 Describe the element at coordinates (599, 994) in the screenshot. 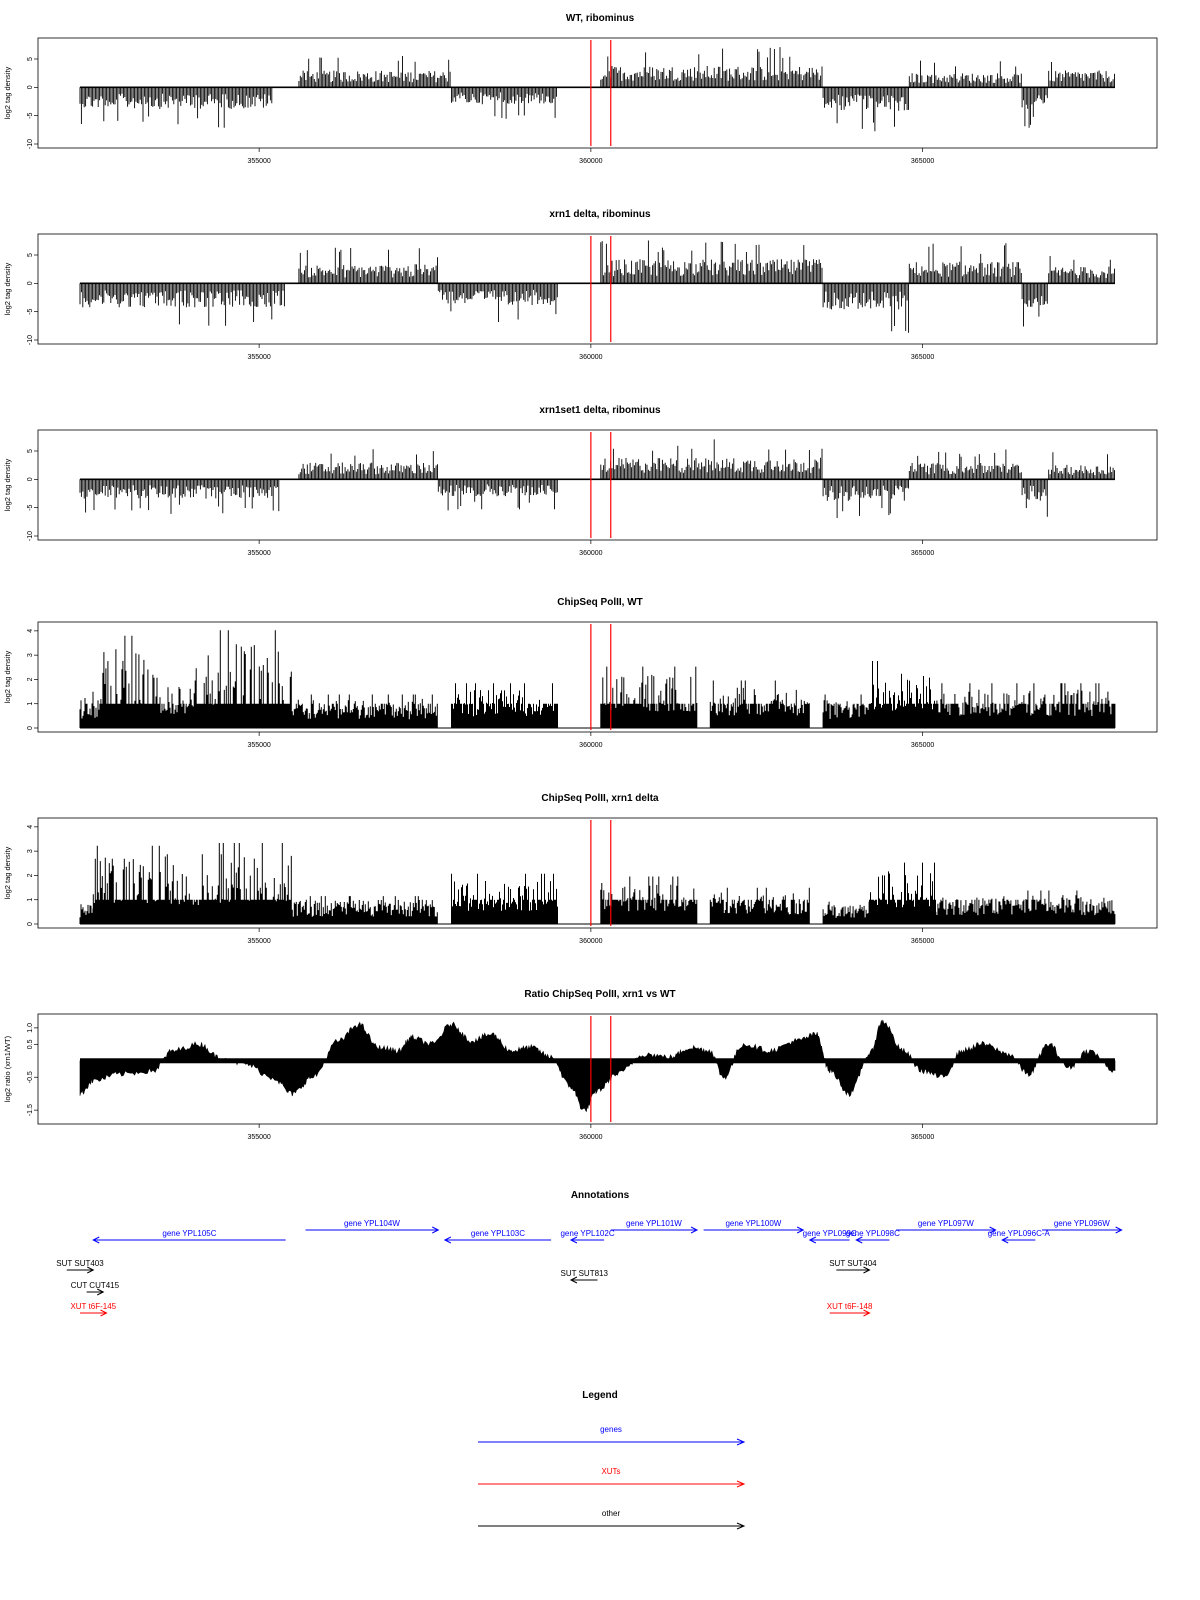

I see `panel-title: Ratio ChipSeq PolII, xrn1 vs WT` at that location.